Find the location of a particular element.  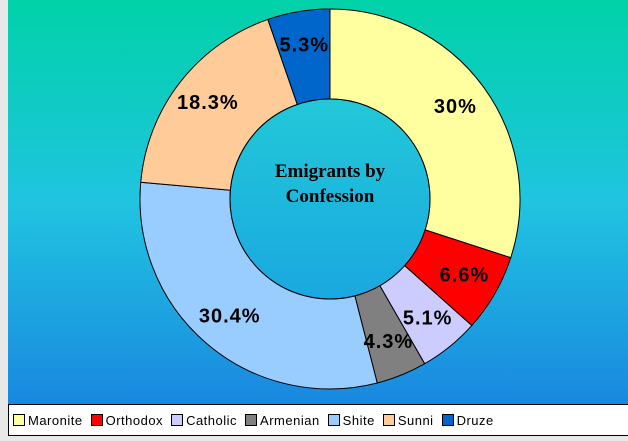

data-label: 30% is located at coordinates (455, 107).